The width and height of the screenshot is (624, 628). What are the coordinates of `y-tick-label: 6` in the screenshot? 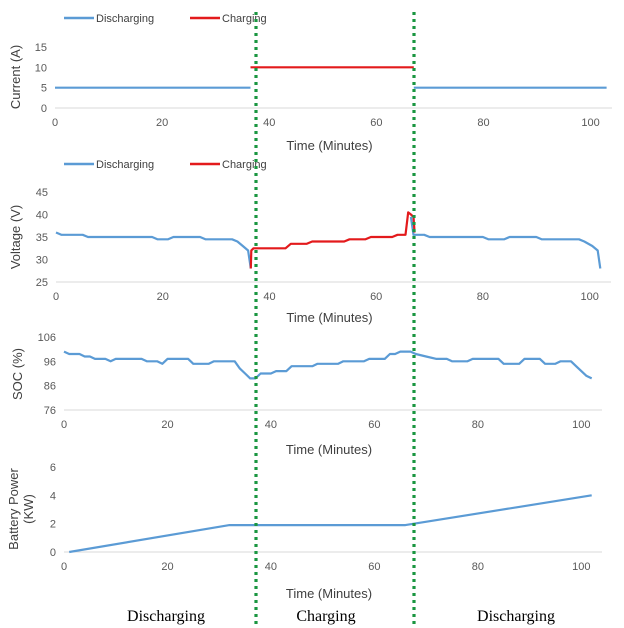 It's located at (53, 468).